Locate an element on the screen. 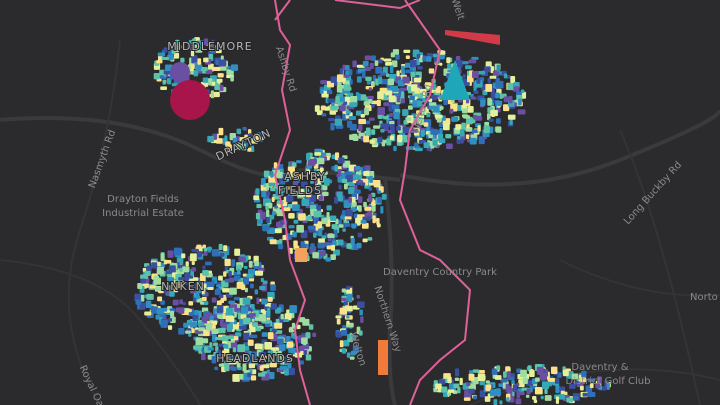  ward-boundary is located at coordinates (292, 202).